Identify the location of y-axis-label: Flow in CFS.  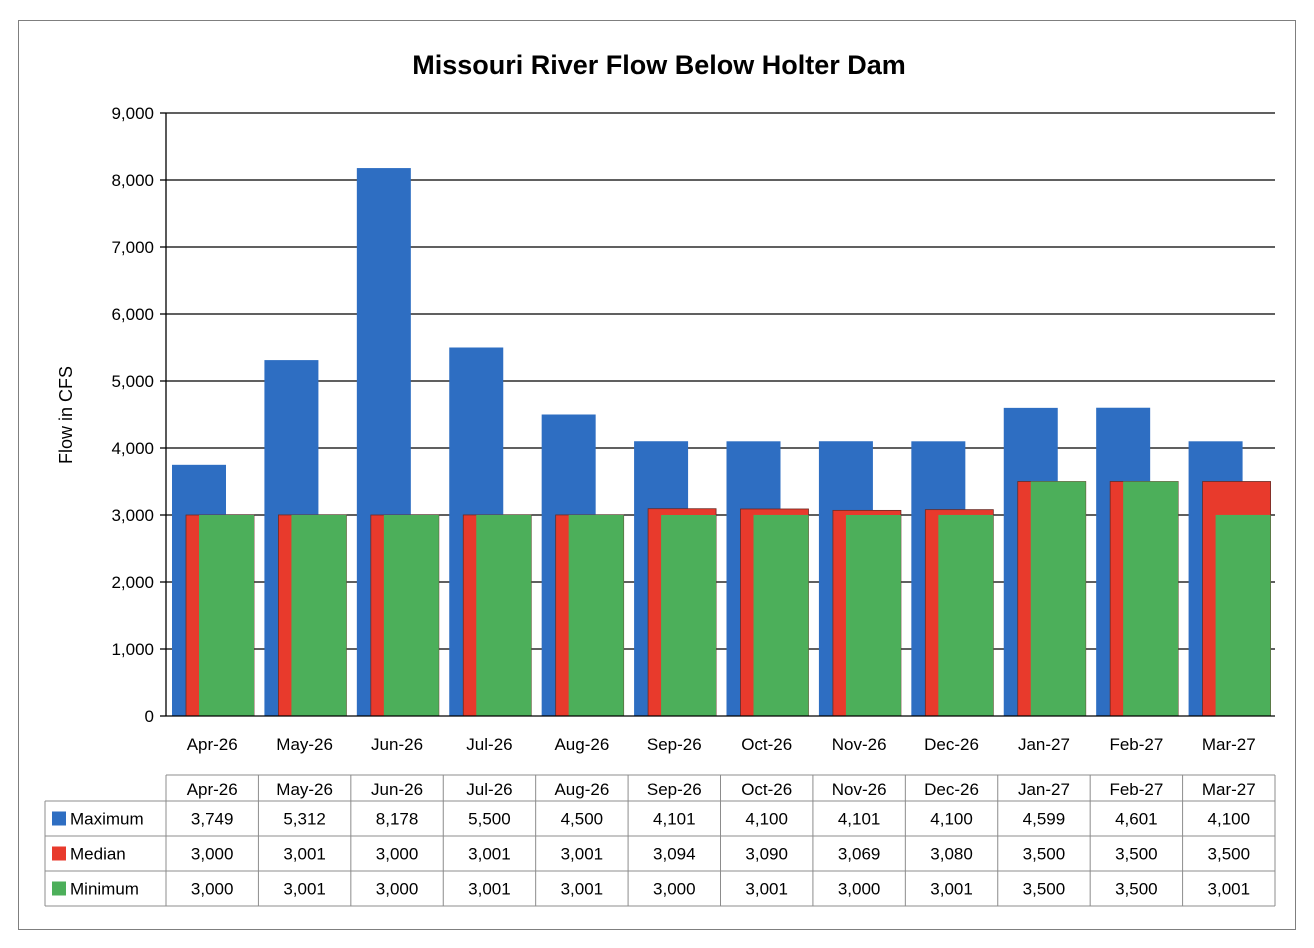
(66, 415).